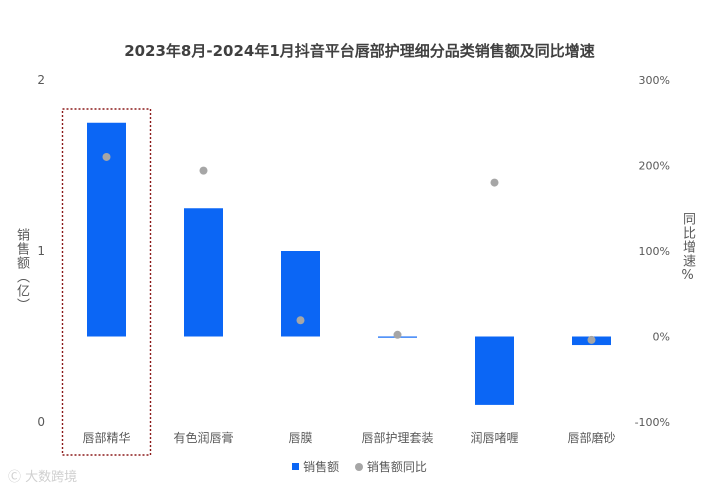 This screenshot has width=719, height=492. What do you see at coordinates (21, 270) in the screenshot?
I see `y-axis-left-label: 销售额（亿）` at bounding box center [21, 270].